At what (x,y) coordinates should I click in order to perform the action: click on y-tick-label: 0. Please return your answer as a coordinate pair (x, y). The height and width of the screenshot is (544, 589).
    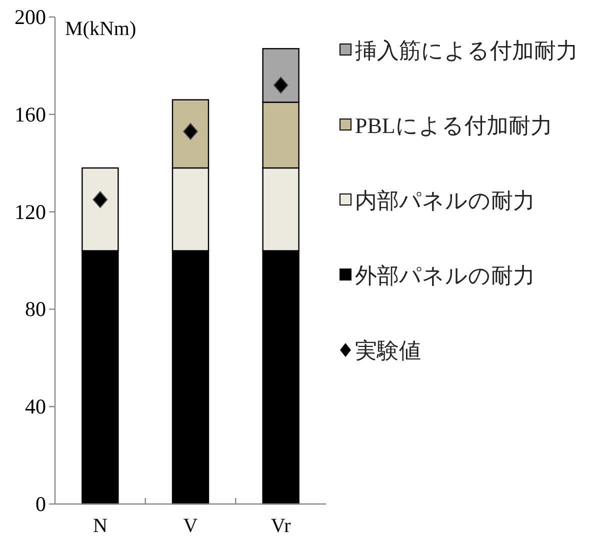
    Looking at the image, I should click on (41, 504).